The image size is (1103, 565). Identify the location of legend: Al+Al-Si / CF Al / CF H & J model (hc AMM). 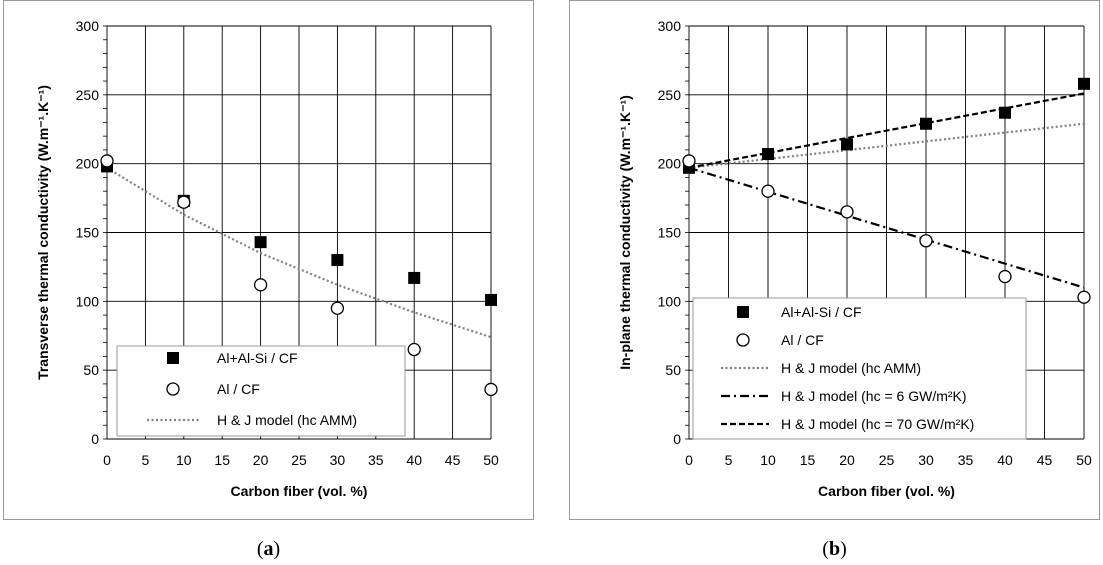
(261, 391).